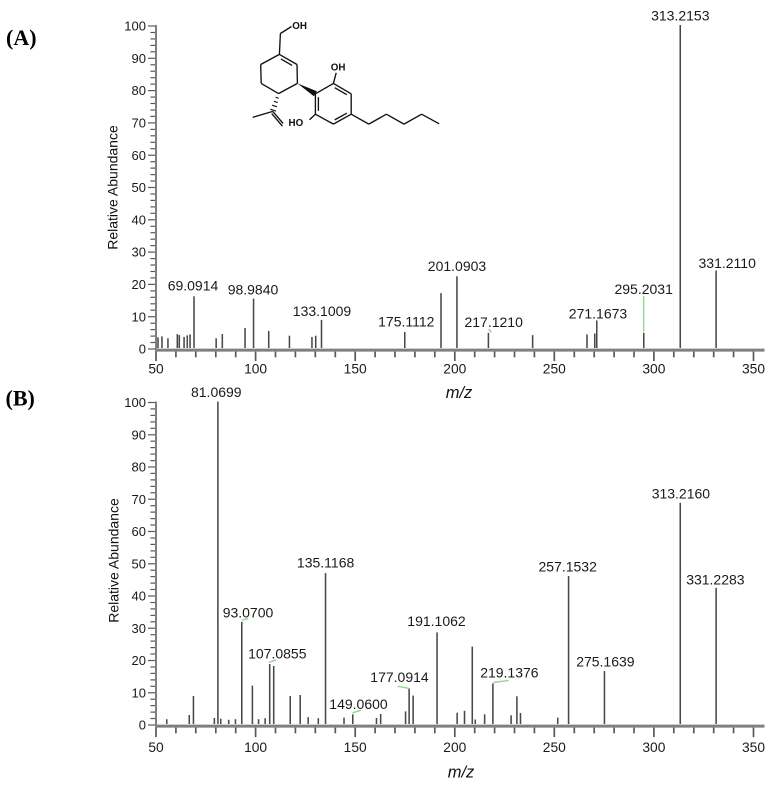  I want to click on svg-text: 271.1673, so click(598, 314).